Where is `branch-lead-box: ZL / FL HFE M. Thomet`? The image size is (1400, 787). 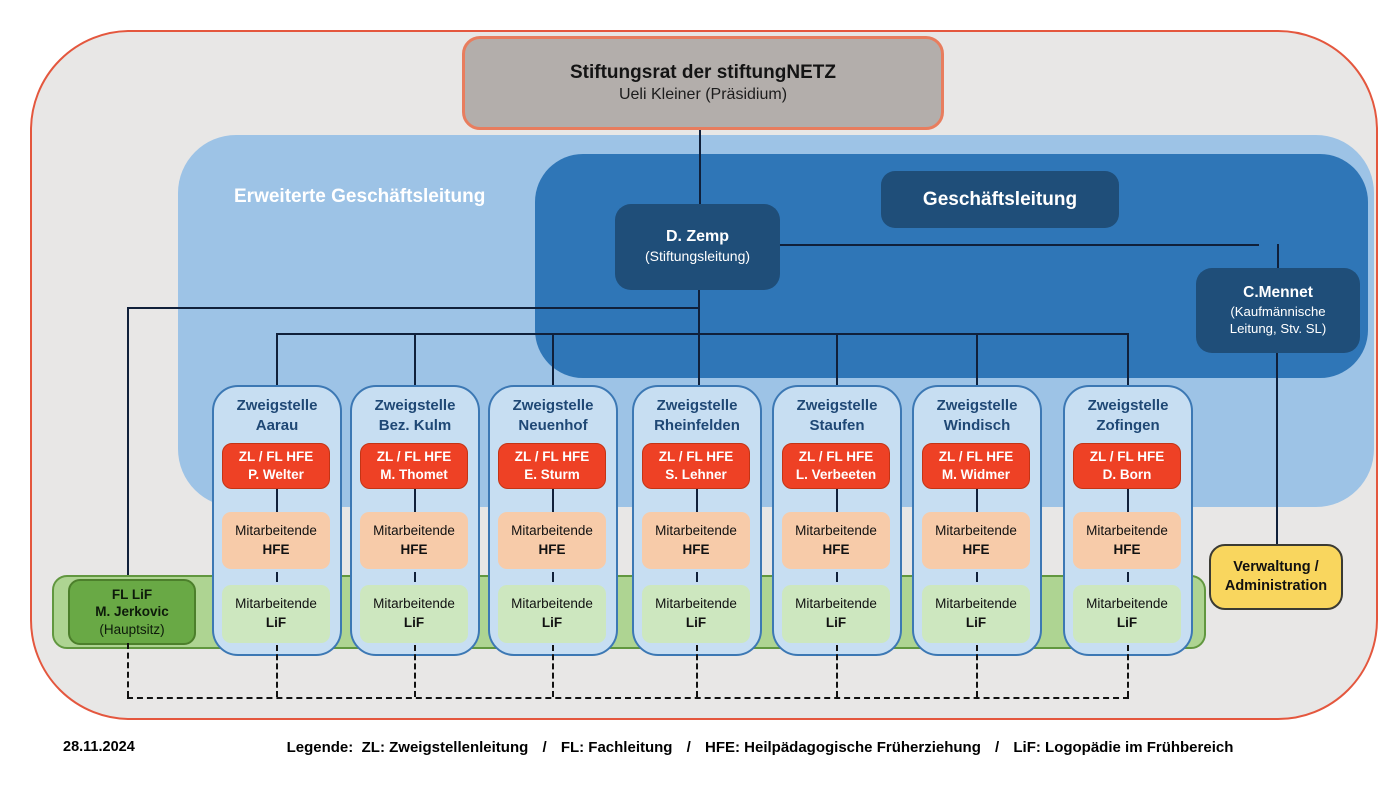 branch-lead-box: ZL / FL HFE M. Thomet is located at coordinates (414, 466).